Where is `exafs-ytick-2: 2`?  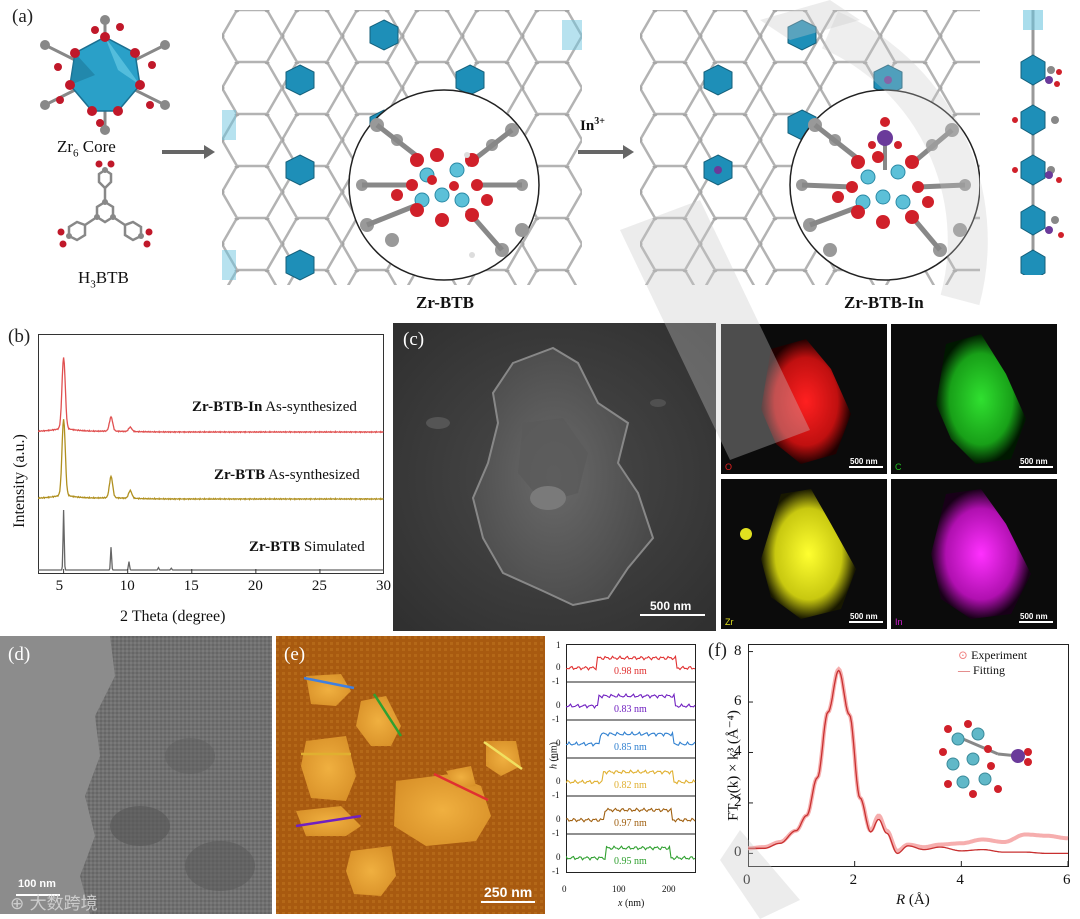 exafs-ytick-2: 2 is located at coordinates (738, 801).